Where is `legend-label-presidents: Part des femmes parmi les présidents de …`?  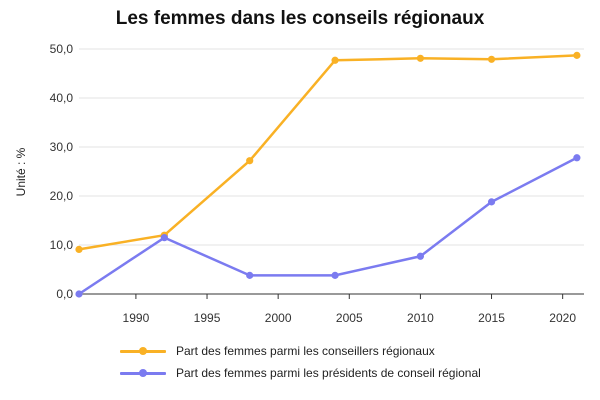
legend-label-presidents: Part des femmes parmi les présidents de … is located at coordinates (328, 373).